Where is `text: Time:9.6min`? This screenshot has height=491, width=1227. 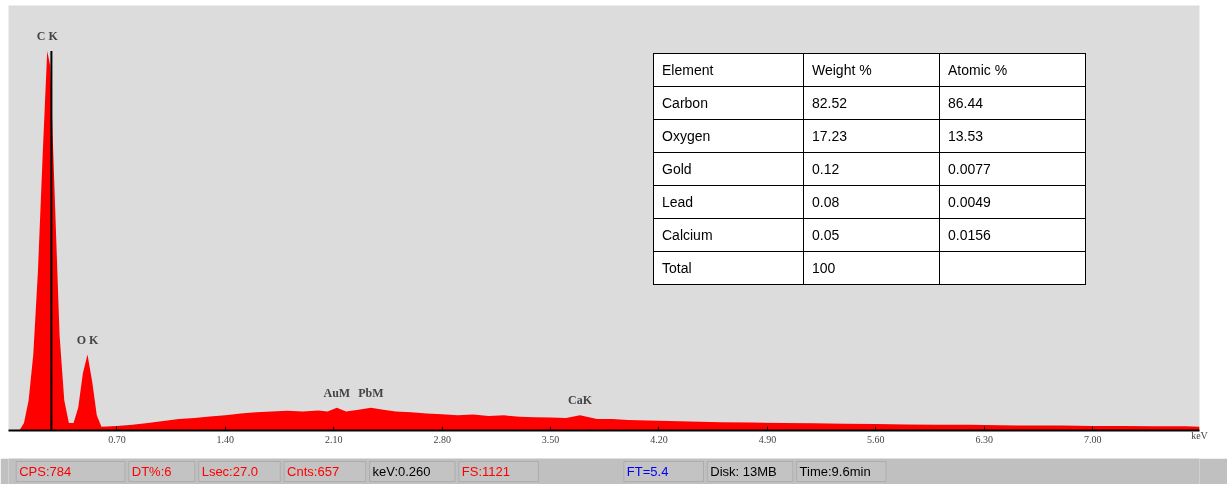
text: Time:9.6min is located at coordinates (835, 471).